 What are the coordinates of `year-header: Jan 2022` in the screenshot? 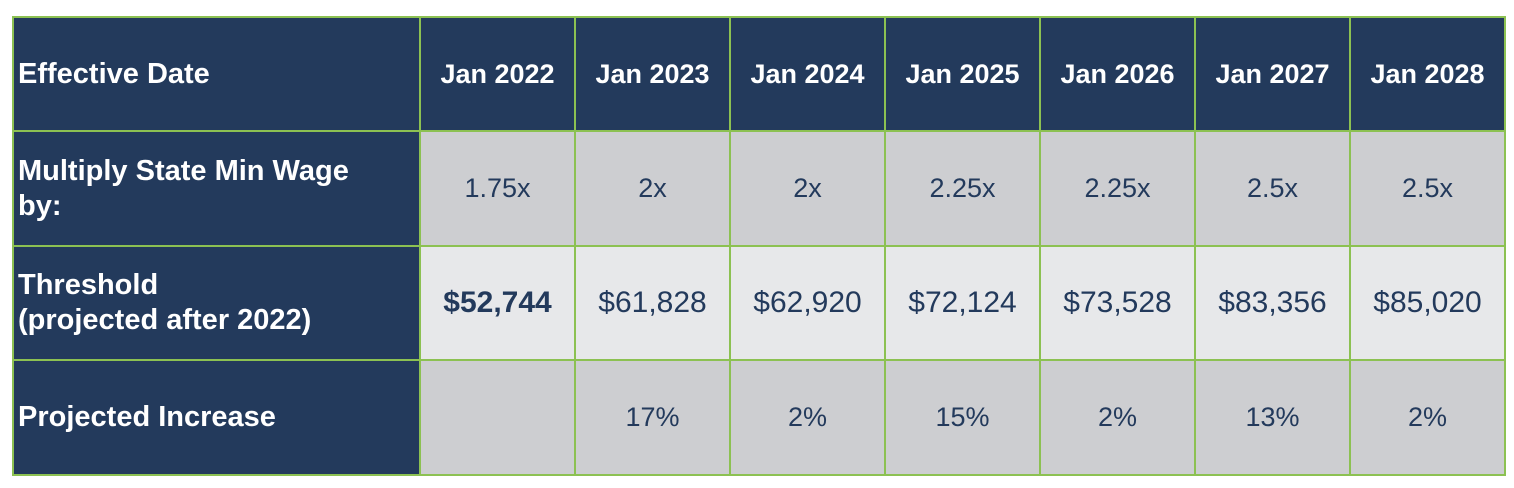 It's located at (497, 74).